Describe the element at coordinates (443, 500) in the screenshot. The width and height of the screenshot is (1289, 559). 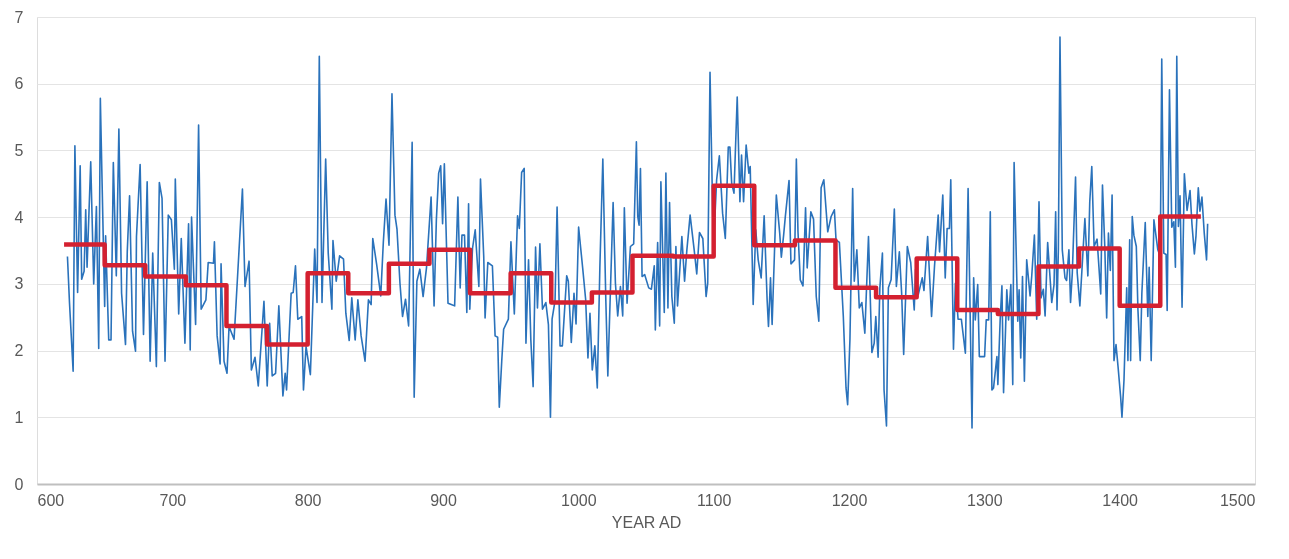
I see `x-tick-label: 900` at that location.